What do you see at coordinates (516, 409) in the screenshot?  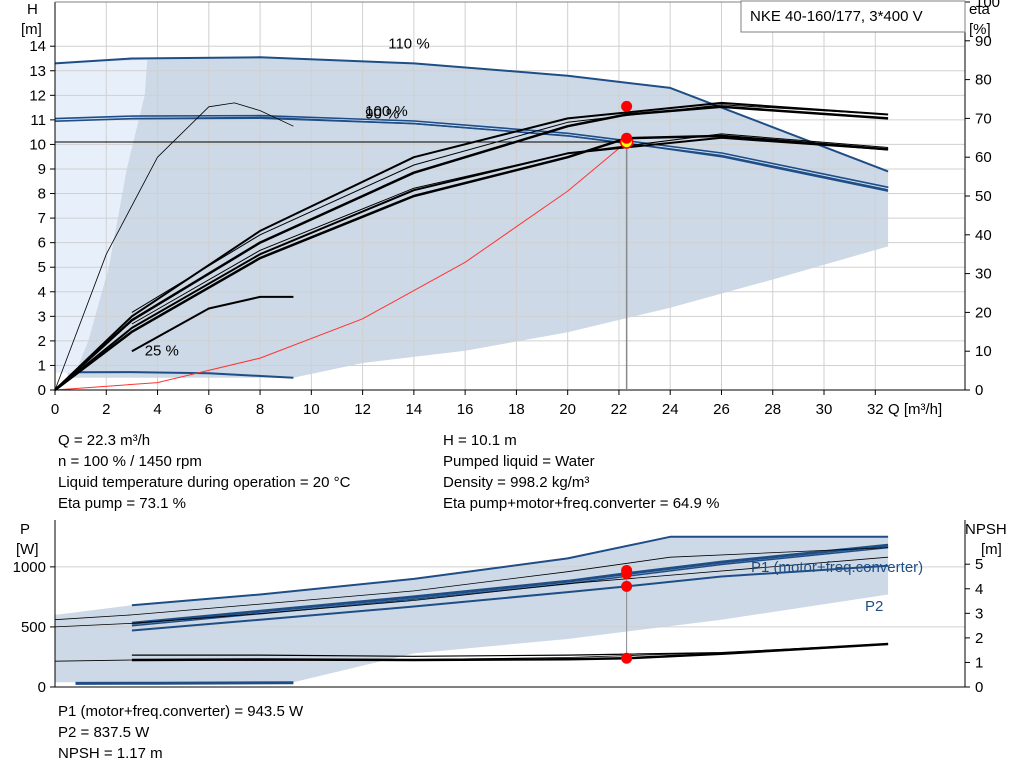 I see `tick-label-x: 18` at bounding box center [516, 409].